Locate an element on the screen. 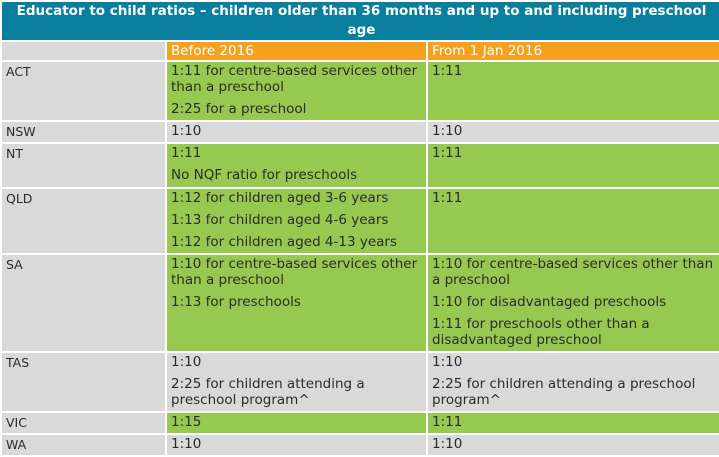 This screenshot has height=457, width=719. before-ratio-cell: 1:15 is located at coordinates (296, 423).